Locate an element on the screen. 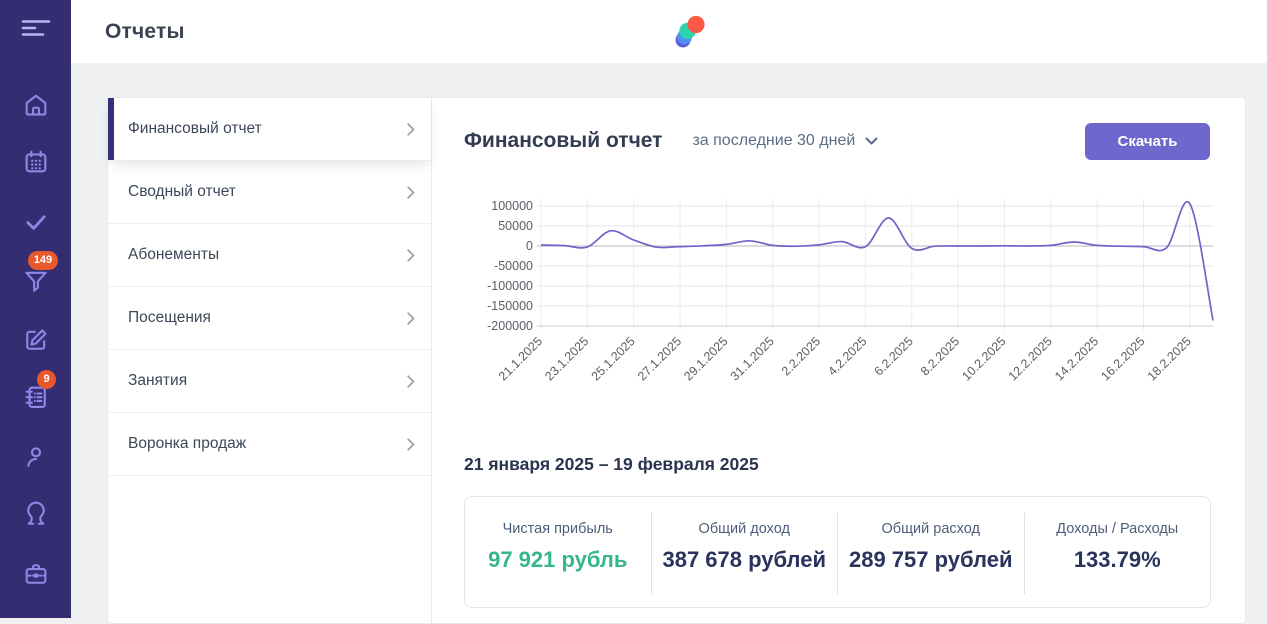 The width and height of the screenshot is (1267, 624). stat-net-profit: Чистая прибыль 97 921 рубль is located at coordinates (558, 552).